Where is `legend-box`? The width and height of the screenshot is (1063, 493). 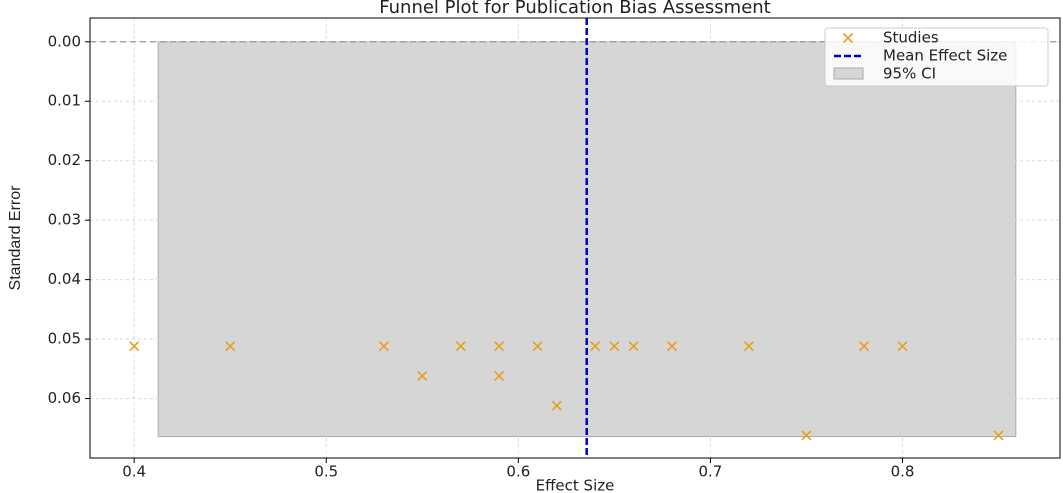 legend-box is located at coordinates (936, 57).